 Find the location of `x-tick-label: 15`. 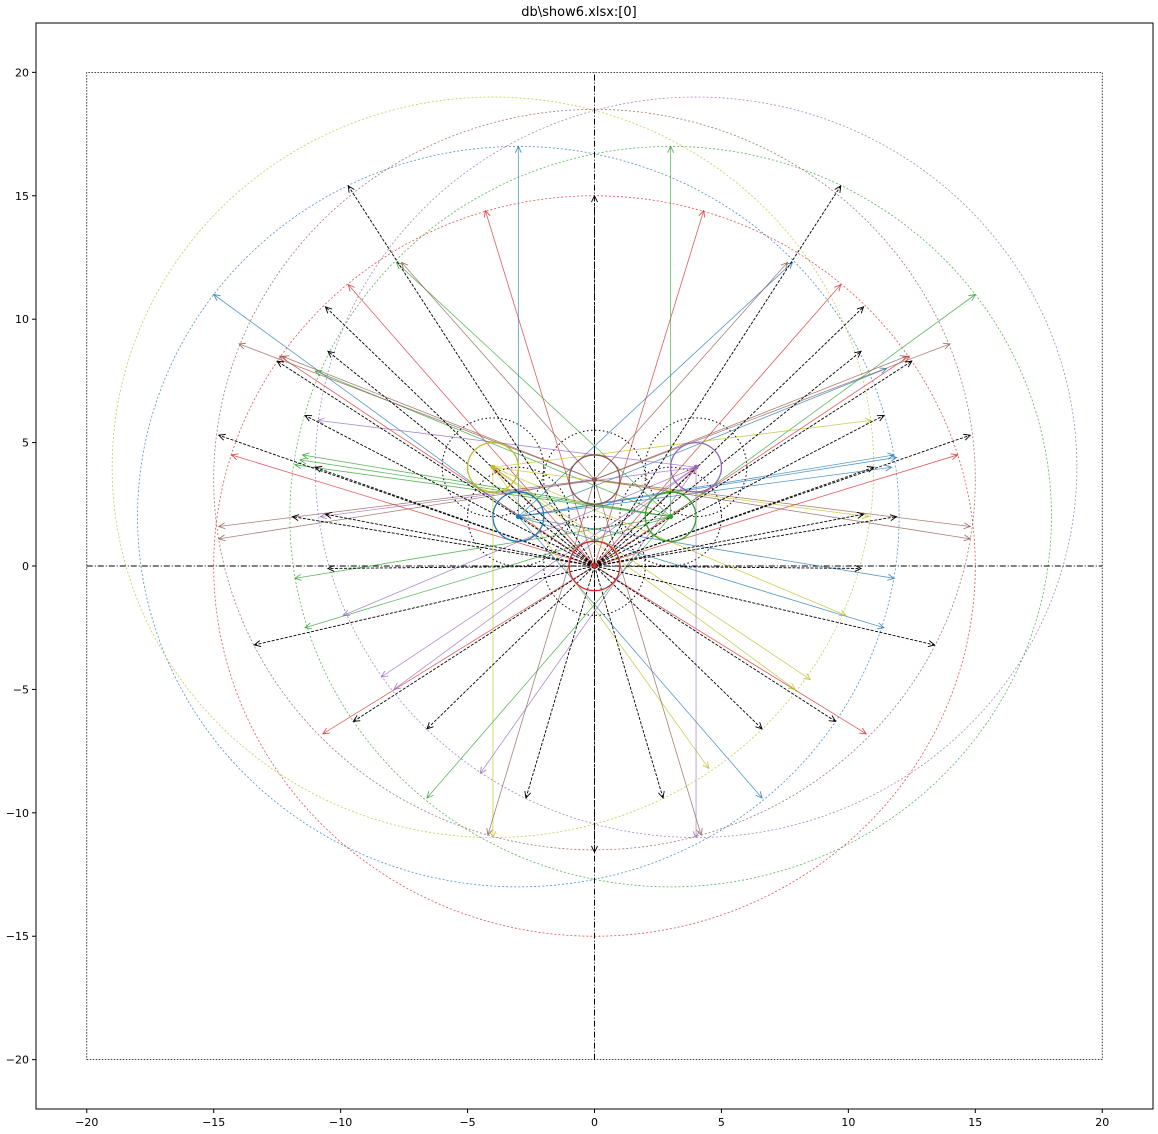

x-tick-label: 15 is located at coordinates (975, 1122).